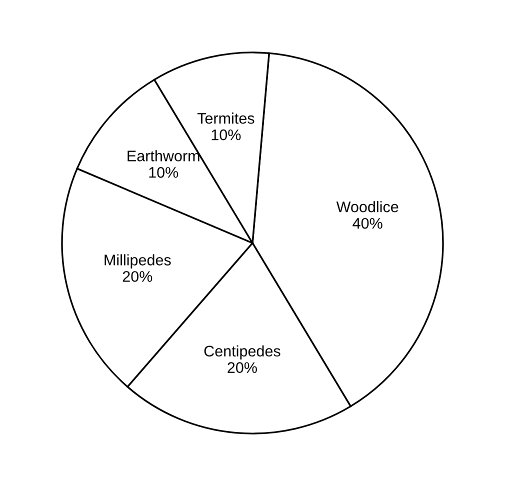  What do you see at coordinates (137, 261) in the screenshot?
I see `slice-label: Millipedes` at bounding box center [137, 261].